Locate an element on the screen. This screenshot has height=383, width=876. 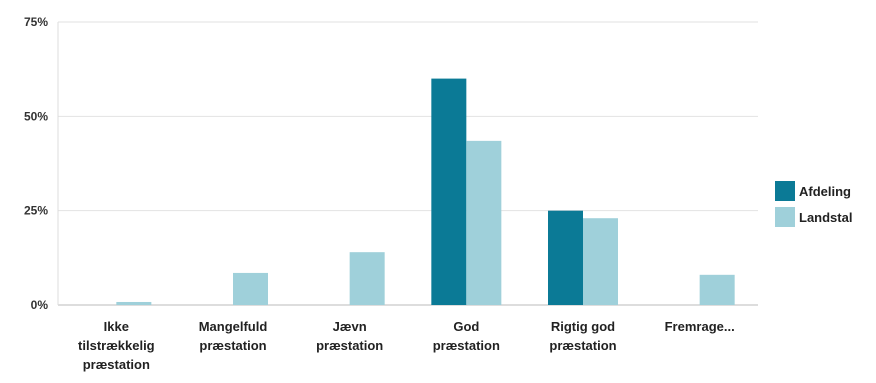
y-tick-label: 25% is located at coordinates (36, 211).